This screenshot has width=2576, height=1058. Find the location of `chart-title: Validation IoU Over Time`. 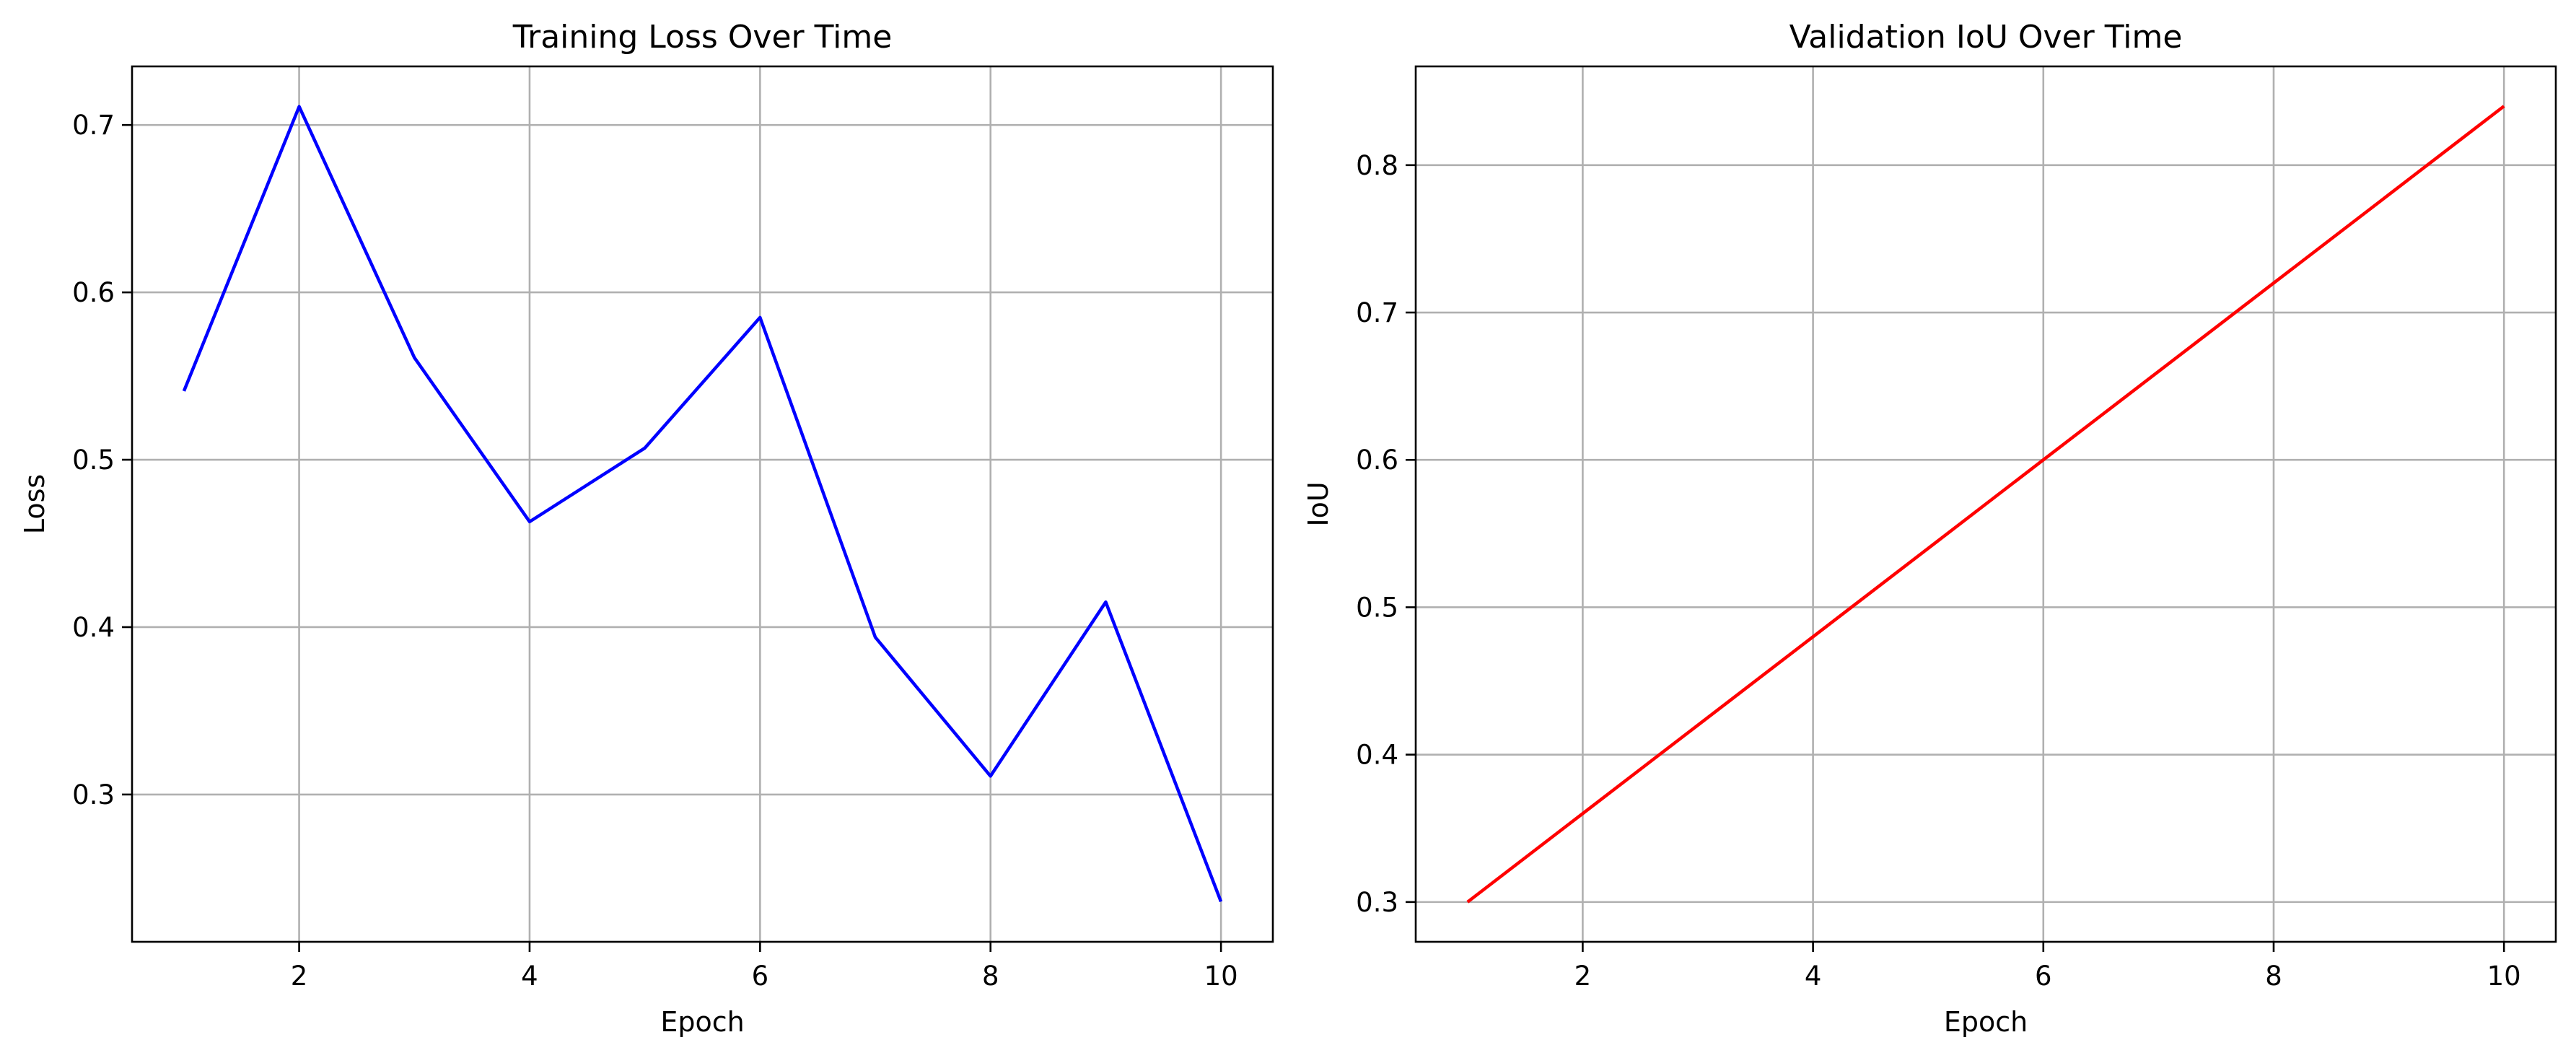

chart-title: Validation IoU Over Time is located at coordinates (1986, 37).